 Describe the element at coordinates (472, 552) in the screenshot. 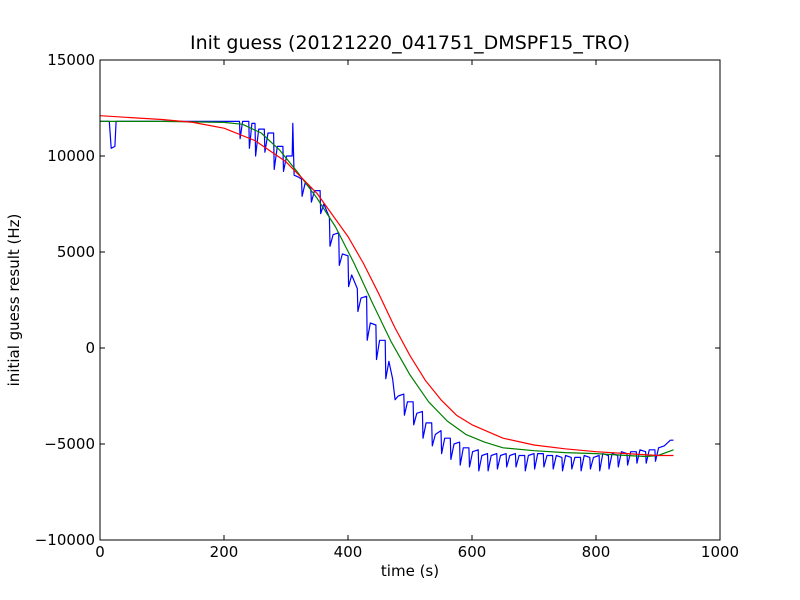

I see `x-tick-label: 600` at that location.